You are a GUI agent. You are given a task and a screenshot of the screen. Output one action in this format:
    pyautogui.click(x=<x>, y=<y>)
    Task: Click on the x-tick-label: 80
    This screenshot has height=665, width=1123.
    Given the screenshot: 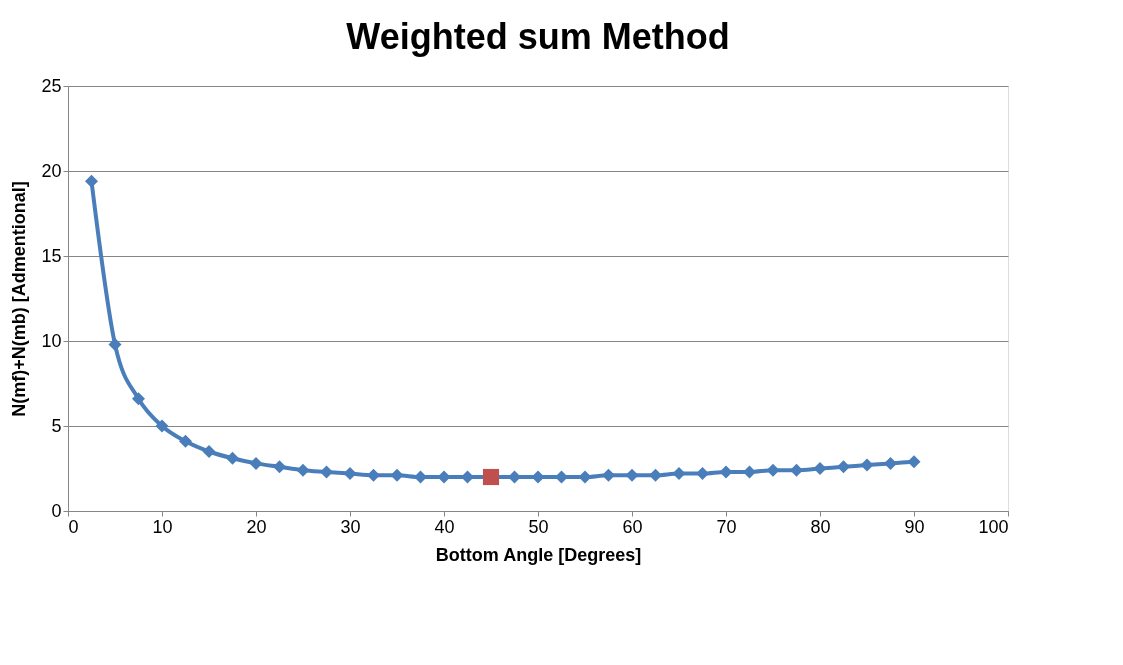 What is the action you would take?
    pyautogui.click(x=820, y=526)
    